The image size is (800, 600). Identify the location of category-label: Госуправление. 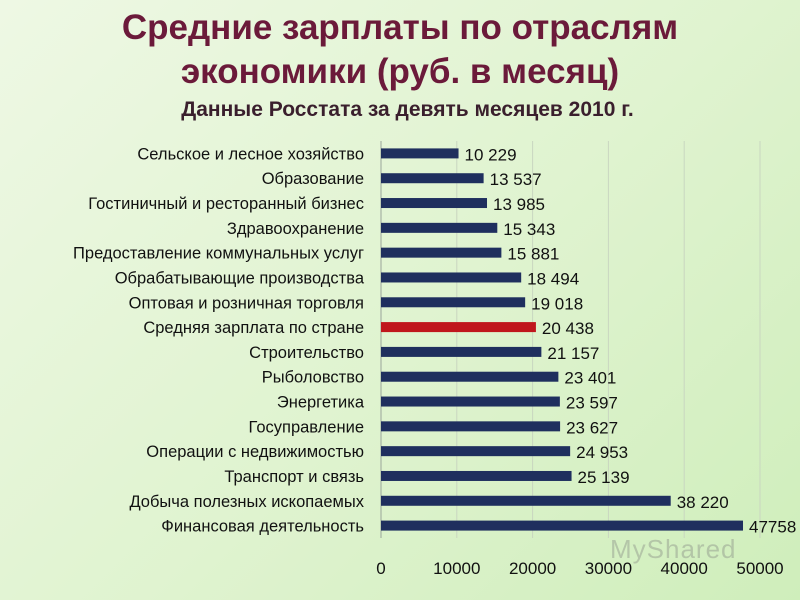
(307, 427).